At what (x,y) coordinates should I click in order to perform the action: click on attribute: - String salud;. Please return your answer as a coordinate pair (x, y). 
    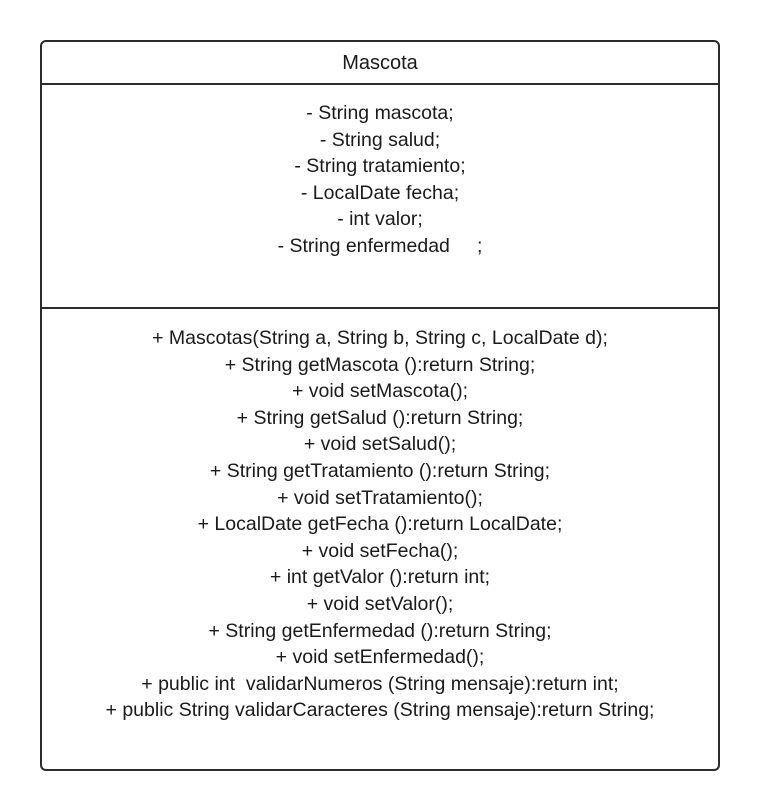
    Looking at the image, I should click on (380, 139).